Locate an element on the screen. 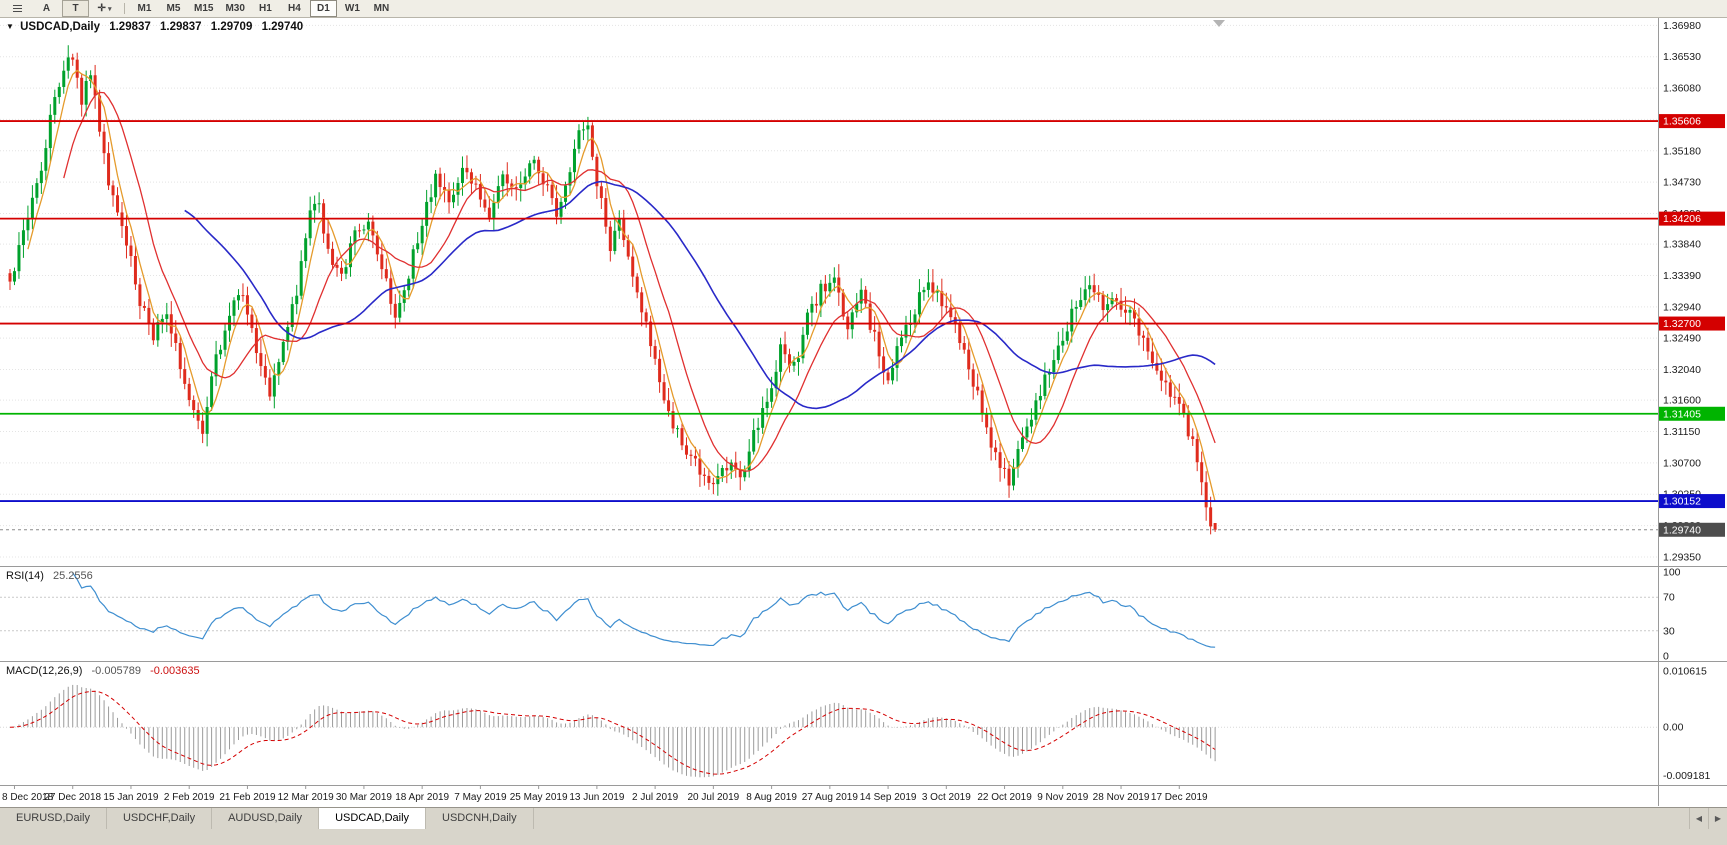 This screenshot has height=845, width=1727. timeframe-button-mn: MN is located at coordinates (381, 8).